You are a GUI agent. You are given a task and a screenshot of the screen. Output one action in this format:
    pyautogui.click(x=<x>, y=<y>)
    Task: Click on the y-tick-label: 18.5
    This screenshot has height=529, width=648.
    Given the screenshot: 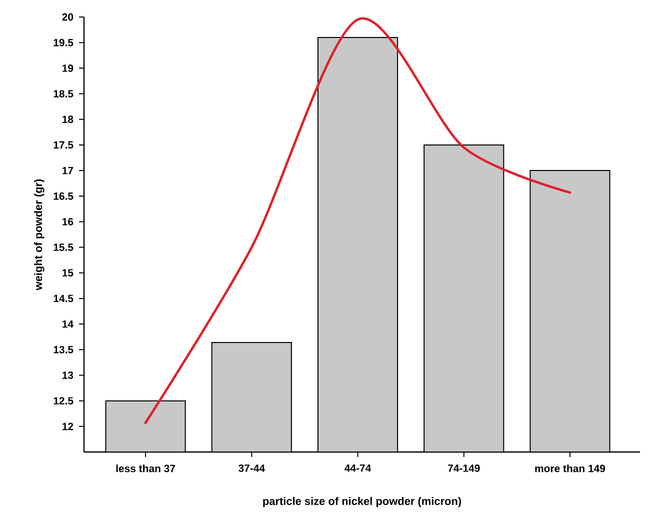 What is the action you would take?
    pyautogui.click(x=64, y=94)
    